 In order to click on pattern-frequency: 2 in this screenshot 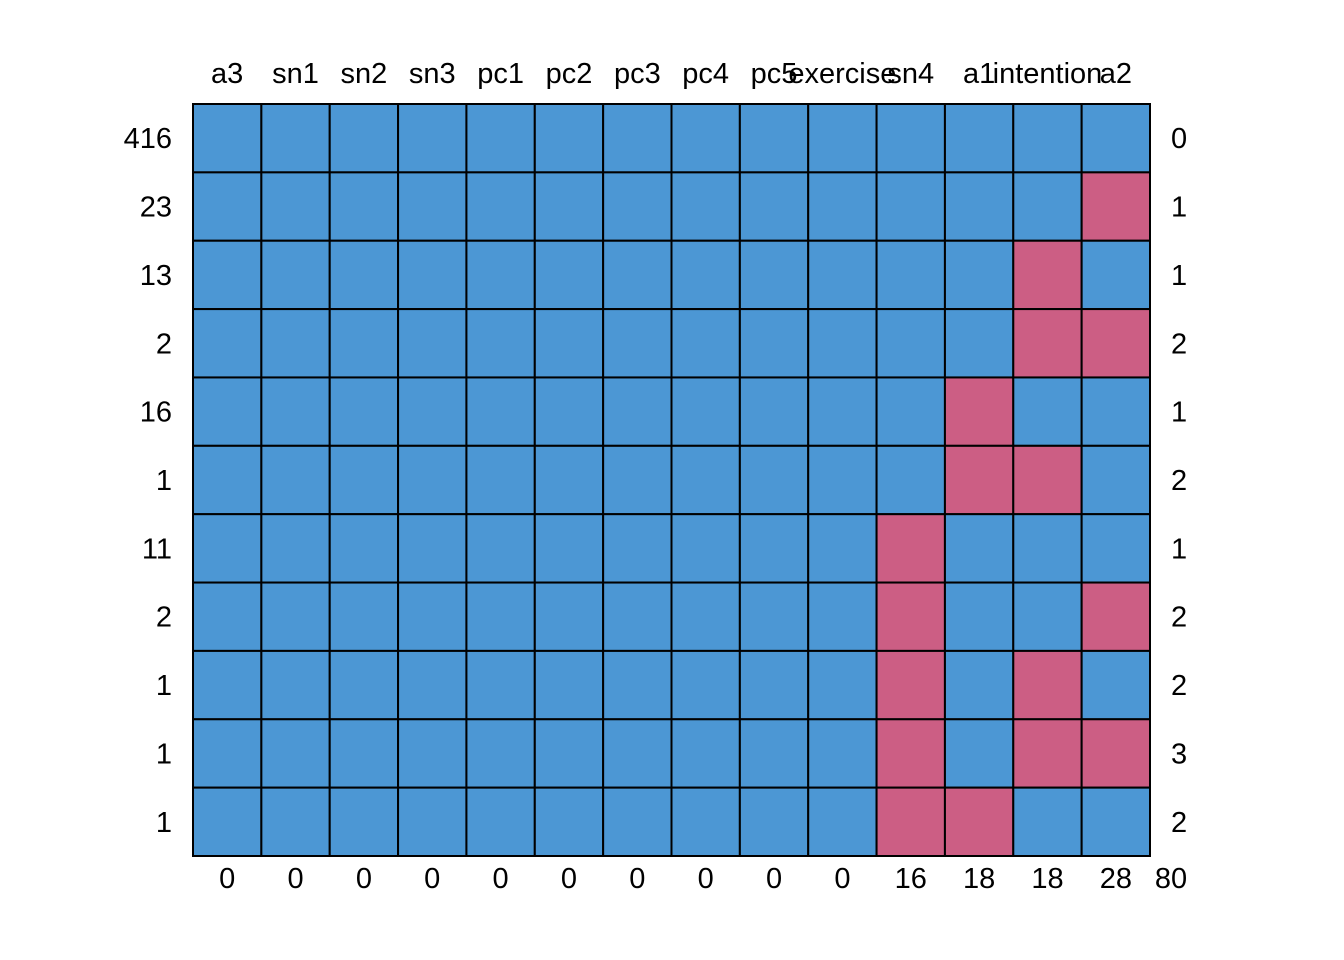, I will do `click(164, 618)`.